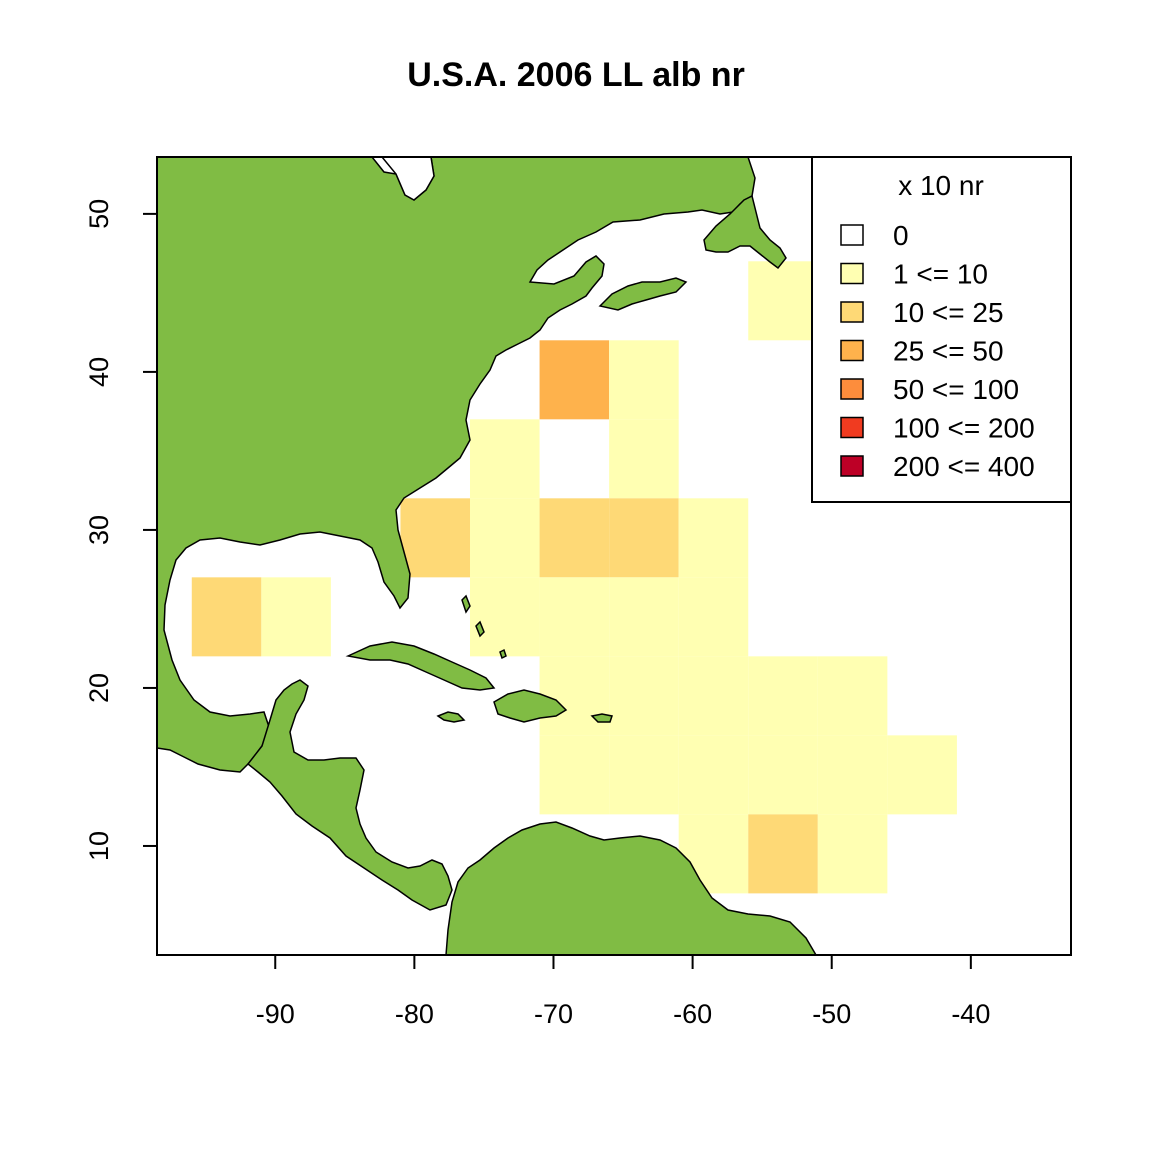 This screenshot has height=1152, width=1152. What do you see at coordinates (530, 706) in the screenshot?
I see `hispaniola-land` at bounding box center [530, 706].